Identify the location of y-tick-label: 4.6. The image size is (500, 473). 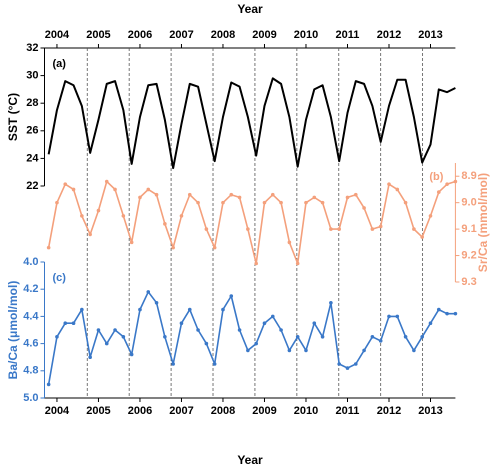
(30, 344).